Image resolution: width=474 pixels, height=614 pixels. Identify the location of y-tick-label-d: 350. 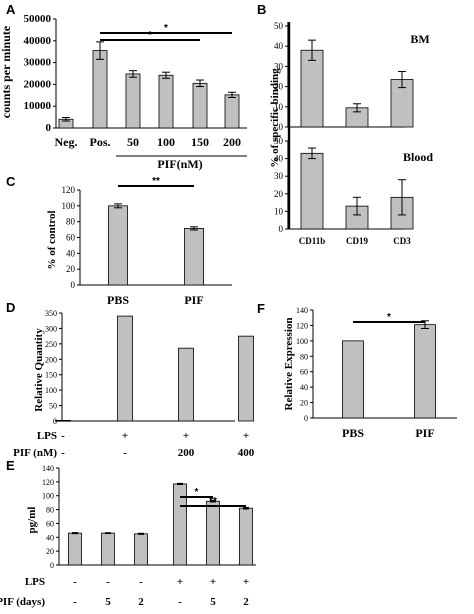
(51, 313).